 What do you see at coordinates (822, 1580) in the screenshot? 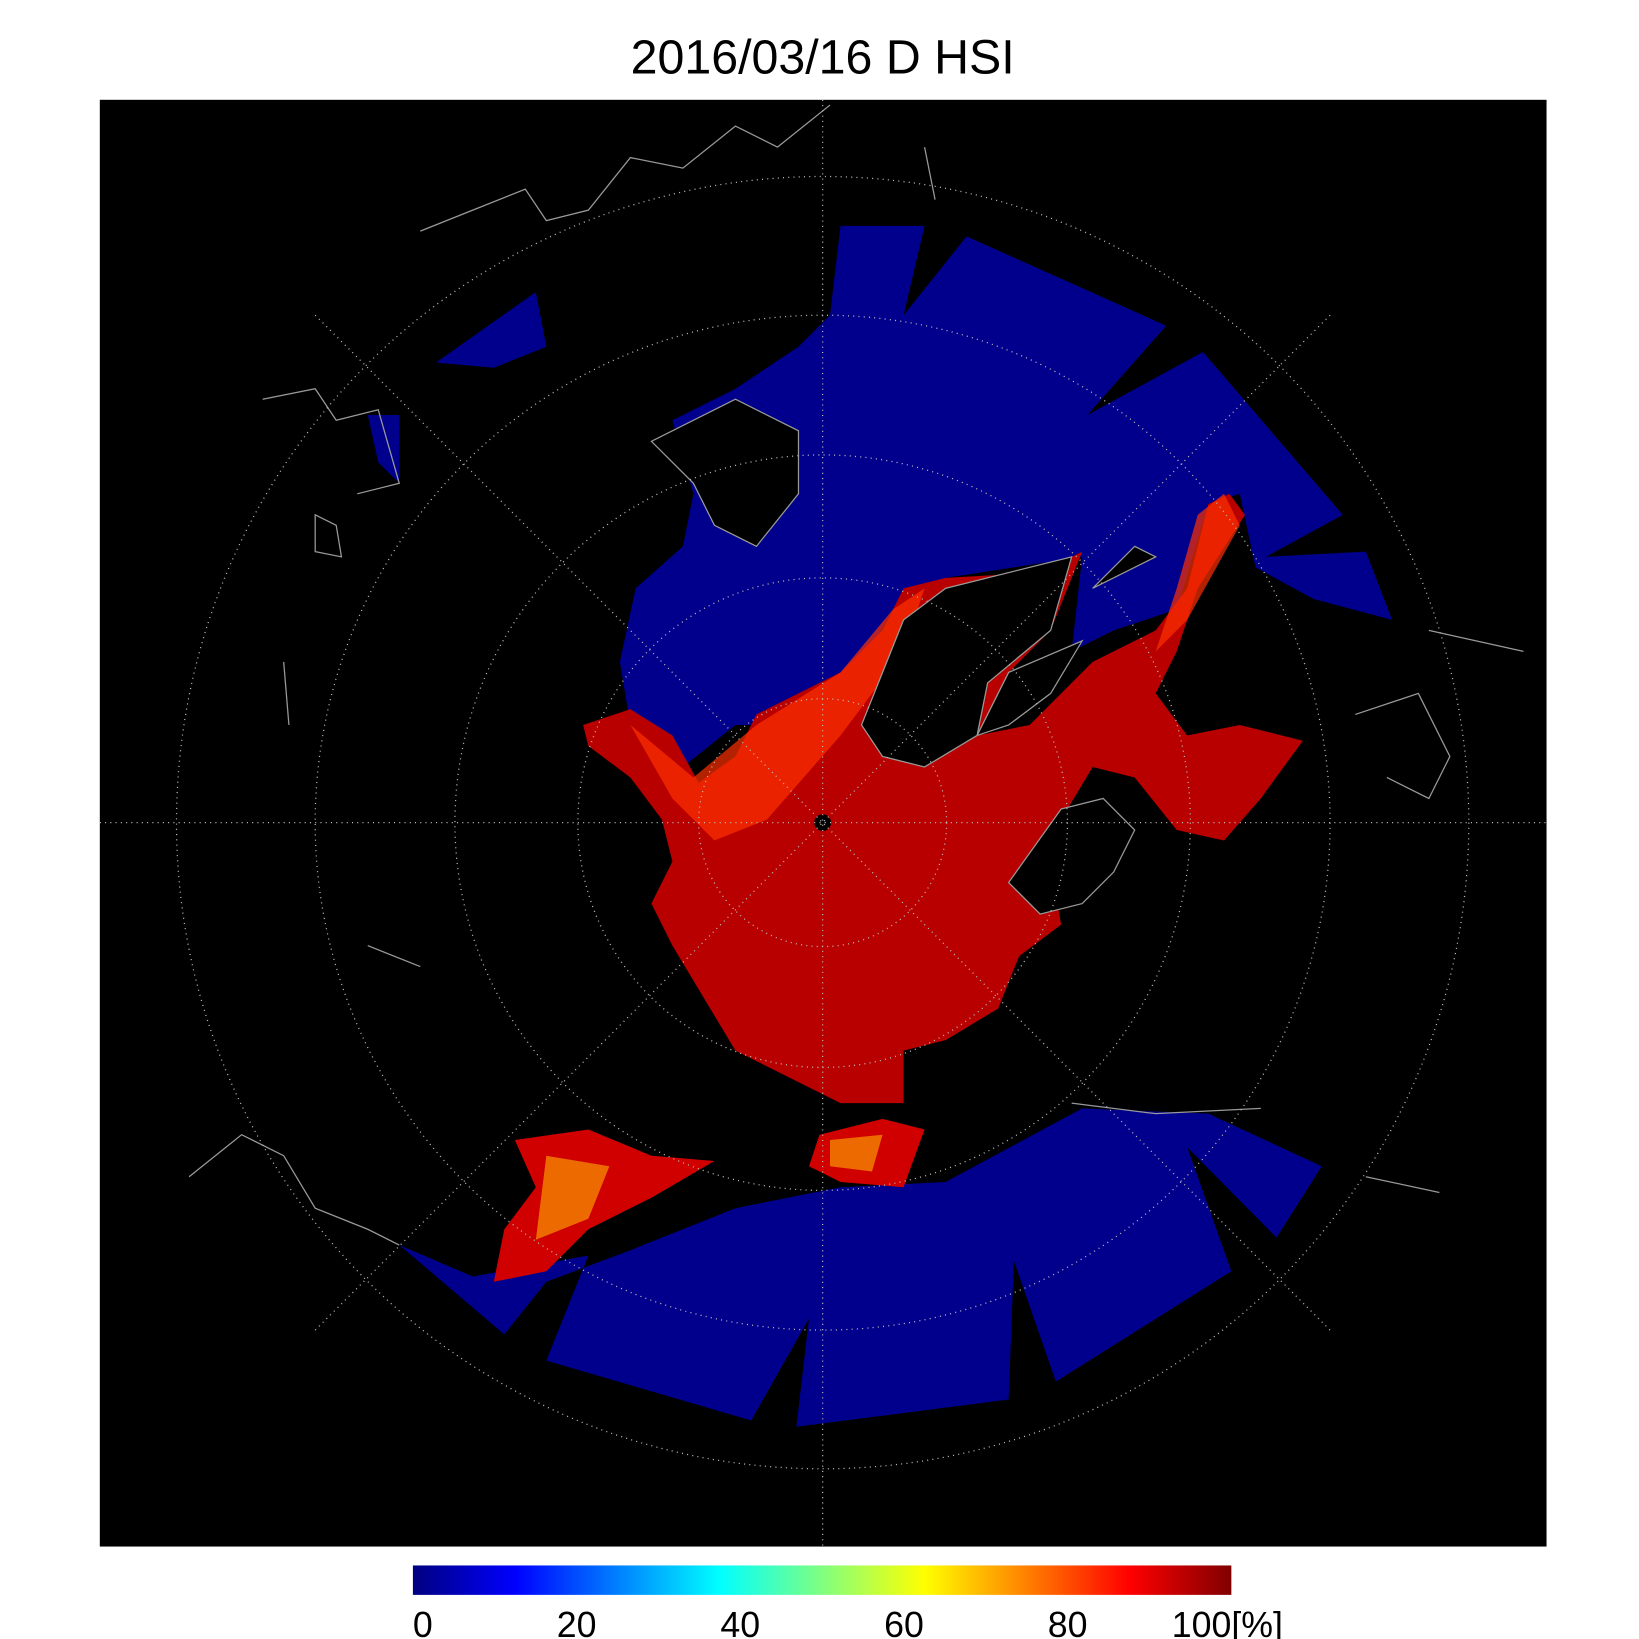
I see `colorbar-scale` at bounding box center [822, 1580].